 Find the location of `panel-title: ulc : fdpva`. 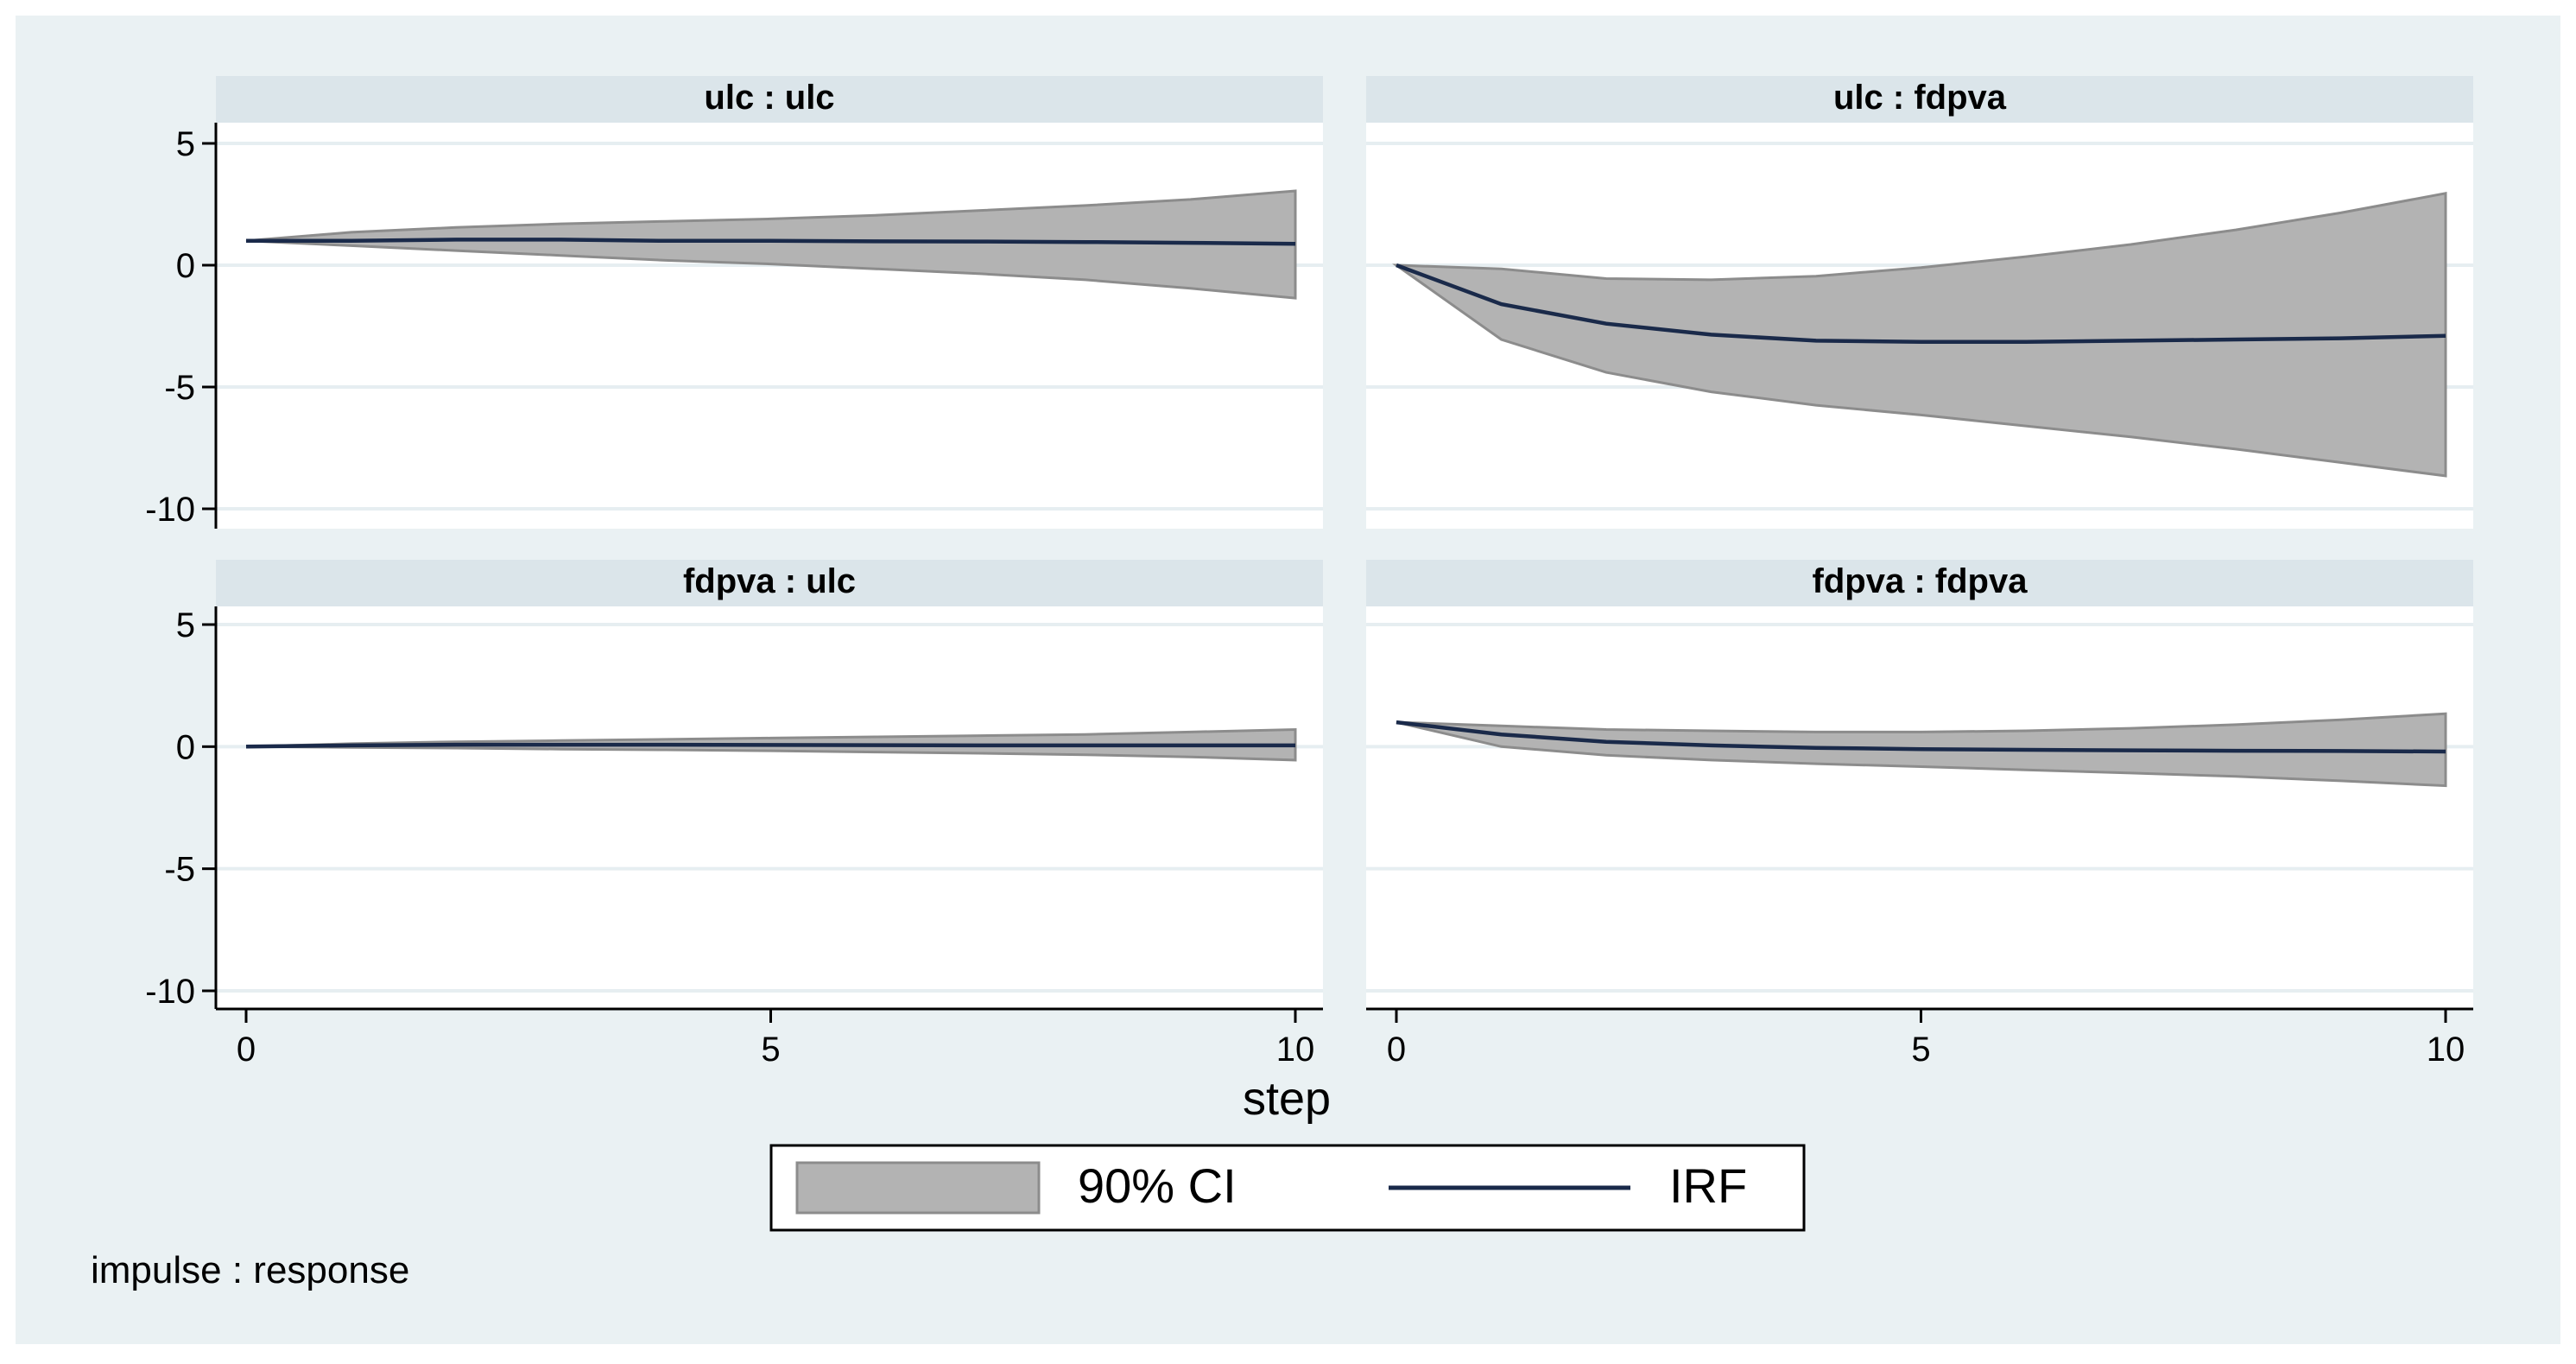

panel-title: ulc : fdpva is located at coordinates (1920, 98).